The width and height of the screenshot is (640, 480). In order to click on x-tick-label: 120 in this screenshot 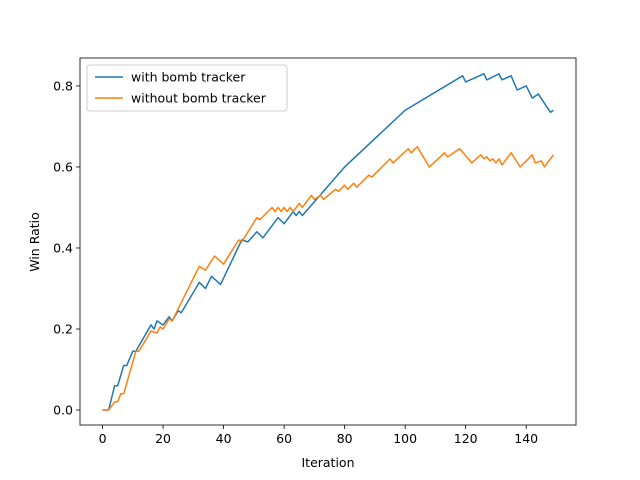, I will do `click(466, 438)`.